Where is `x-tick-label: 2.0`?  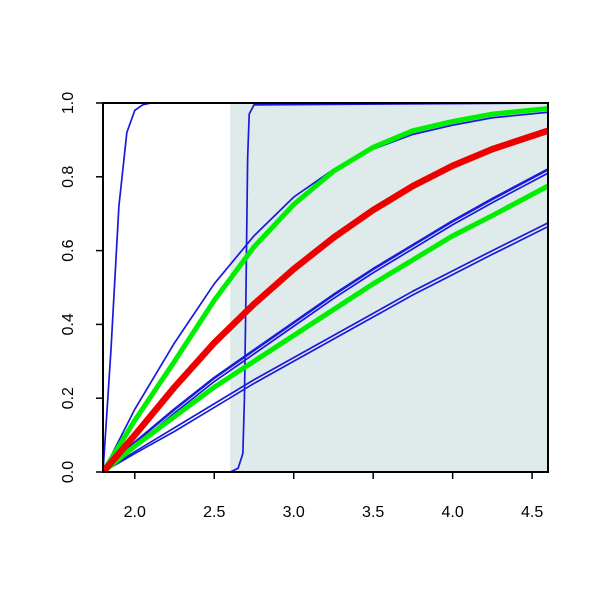 x-tick-label: 2.0 is located at coordinates (135, 512).